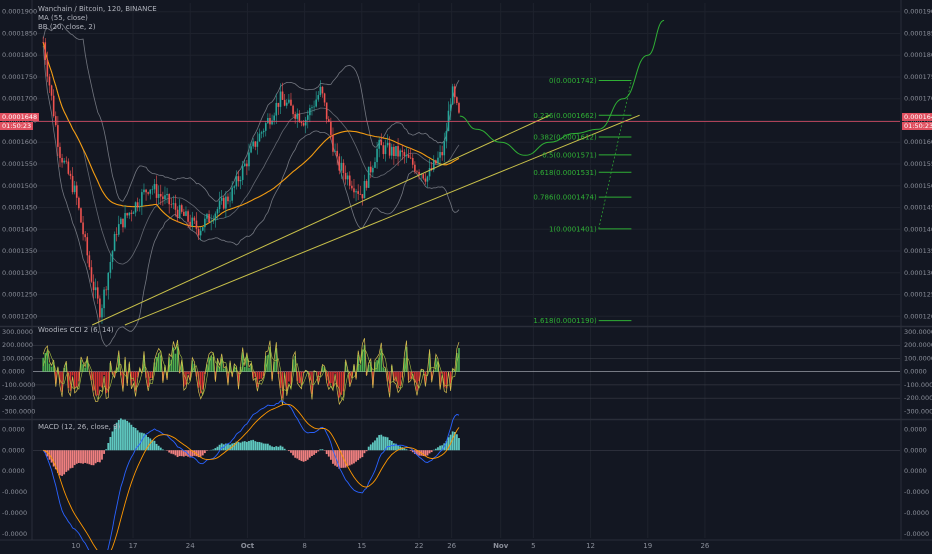  What do you see at coordinates (19, 316) in the screenshot?
I see `y-tick-label-left: 0.0001200` at bounding box center [19, 316].